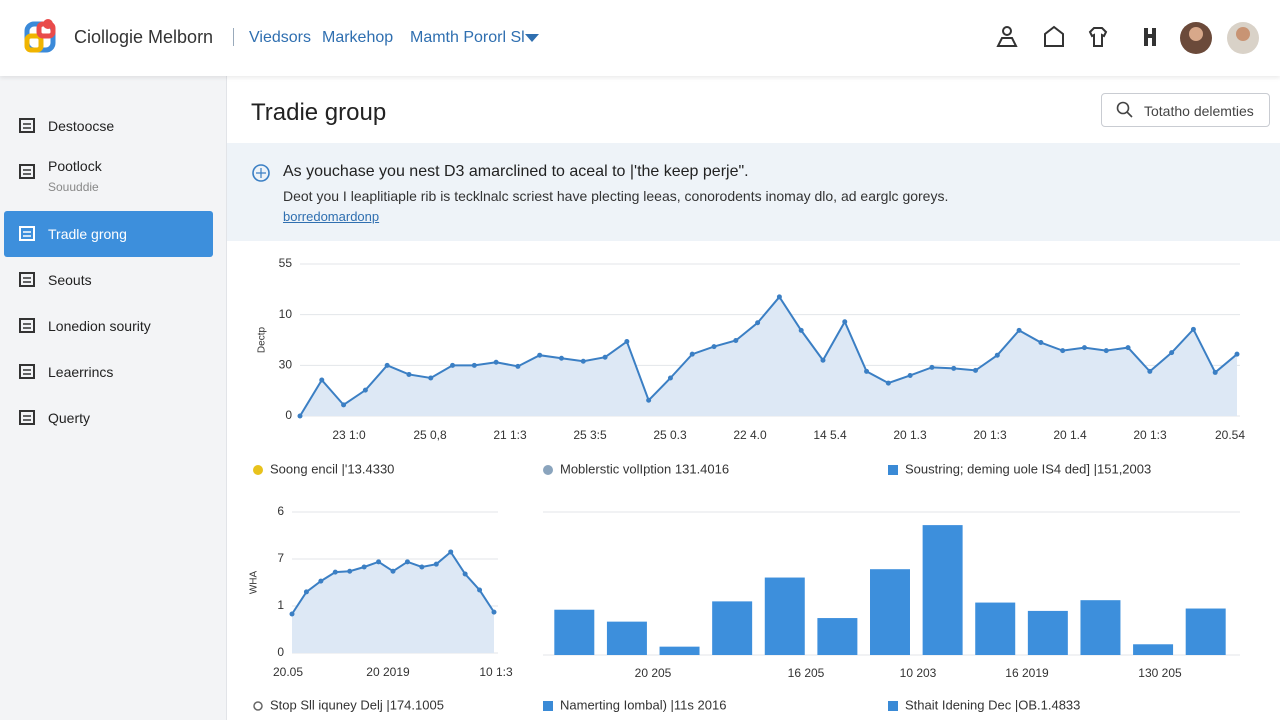 Image resolution: width=1280 pixels, height=720 pixels. What do you see at coordinates (108, 326) in the screenshot?
I see `sidebar-item: Lonedion sourity` at bounding box center [108, 326].